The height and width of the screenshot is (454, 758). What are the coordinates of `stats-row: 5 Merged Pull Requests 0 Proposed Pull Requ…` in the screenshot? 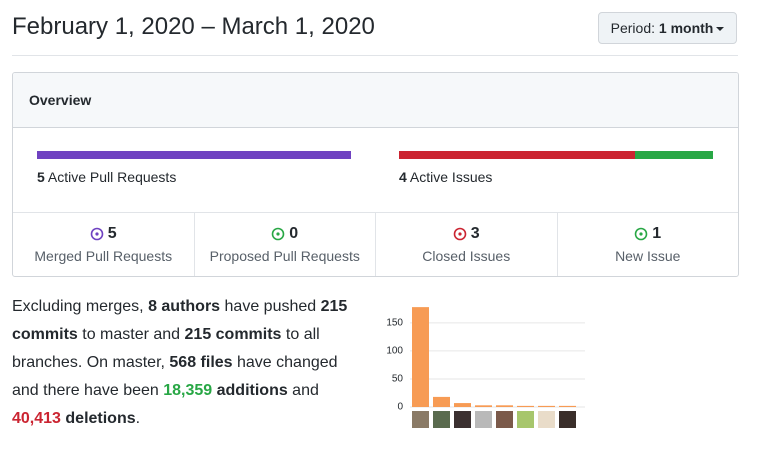 It's located at (376, 244).